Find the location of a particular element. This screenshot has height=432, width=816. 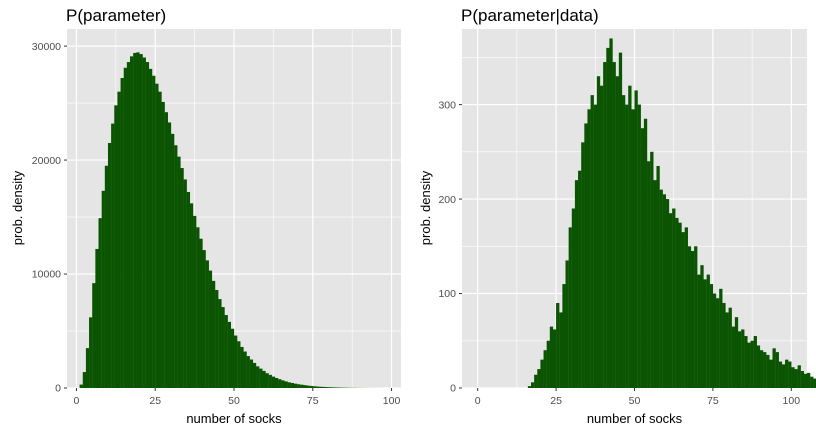

x-tick-label: 25 is located at coordinates (155, 401).